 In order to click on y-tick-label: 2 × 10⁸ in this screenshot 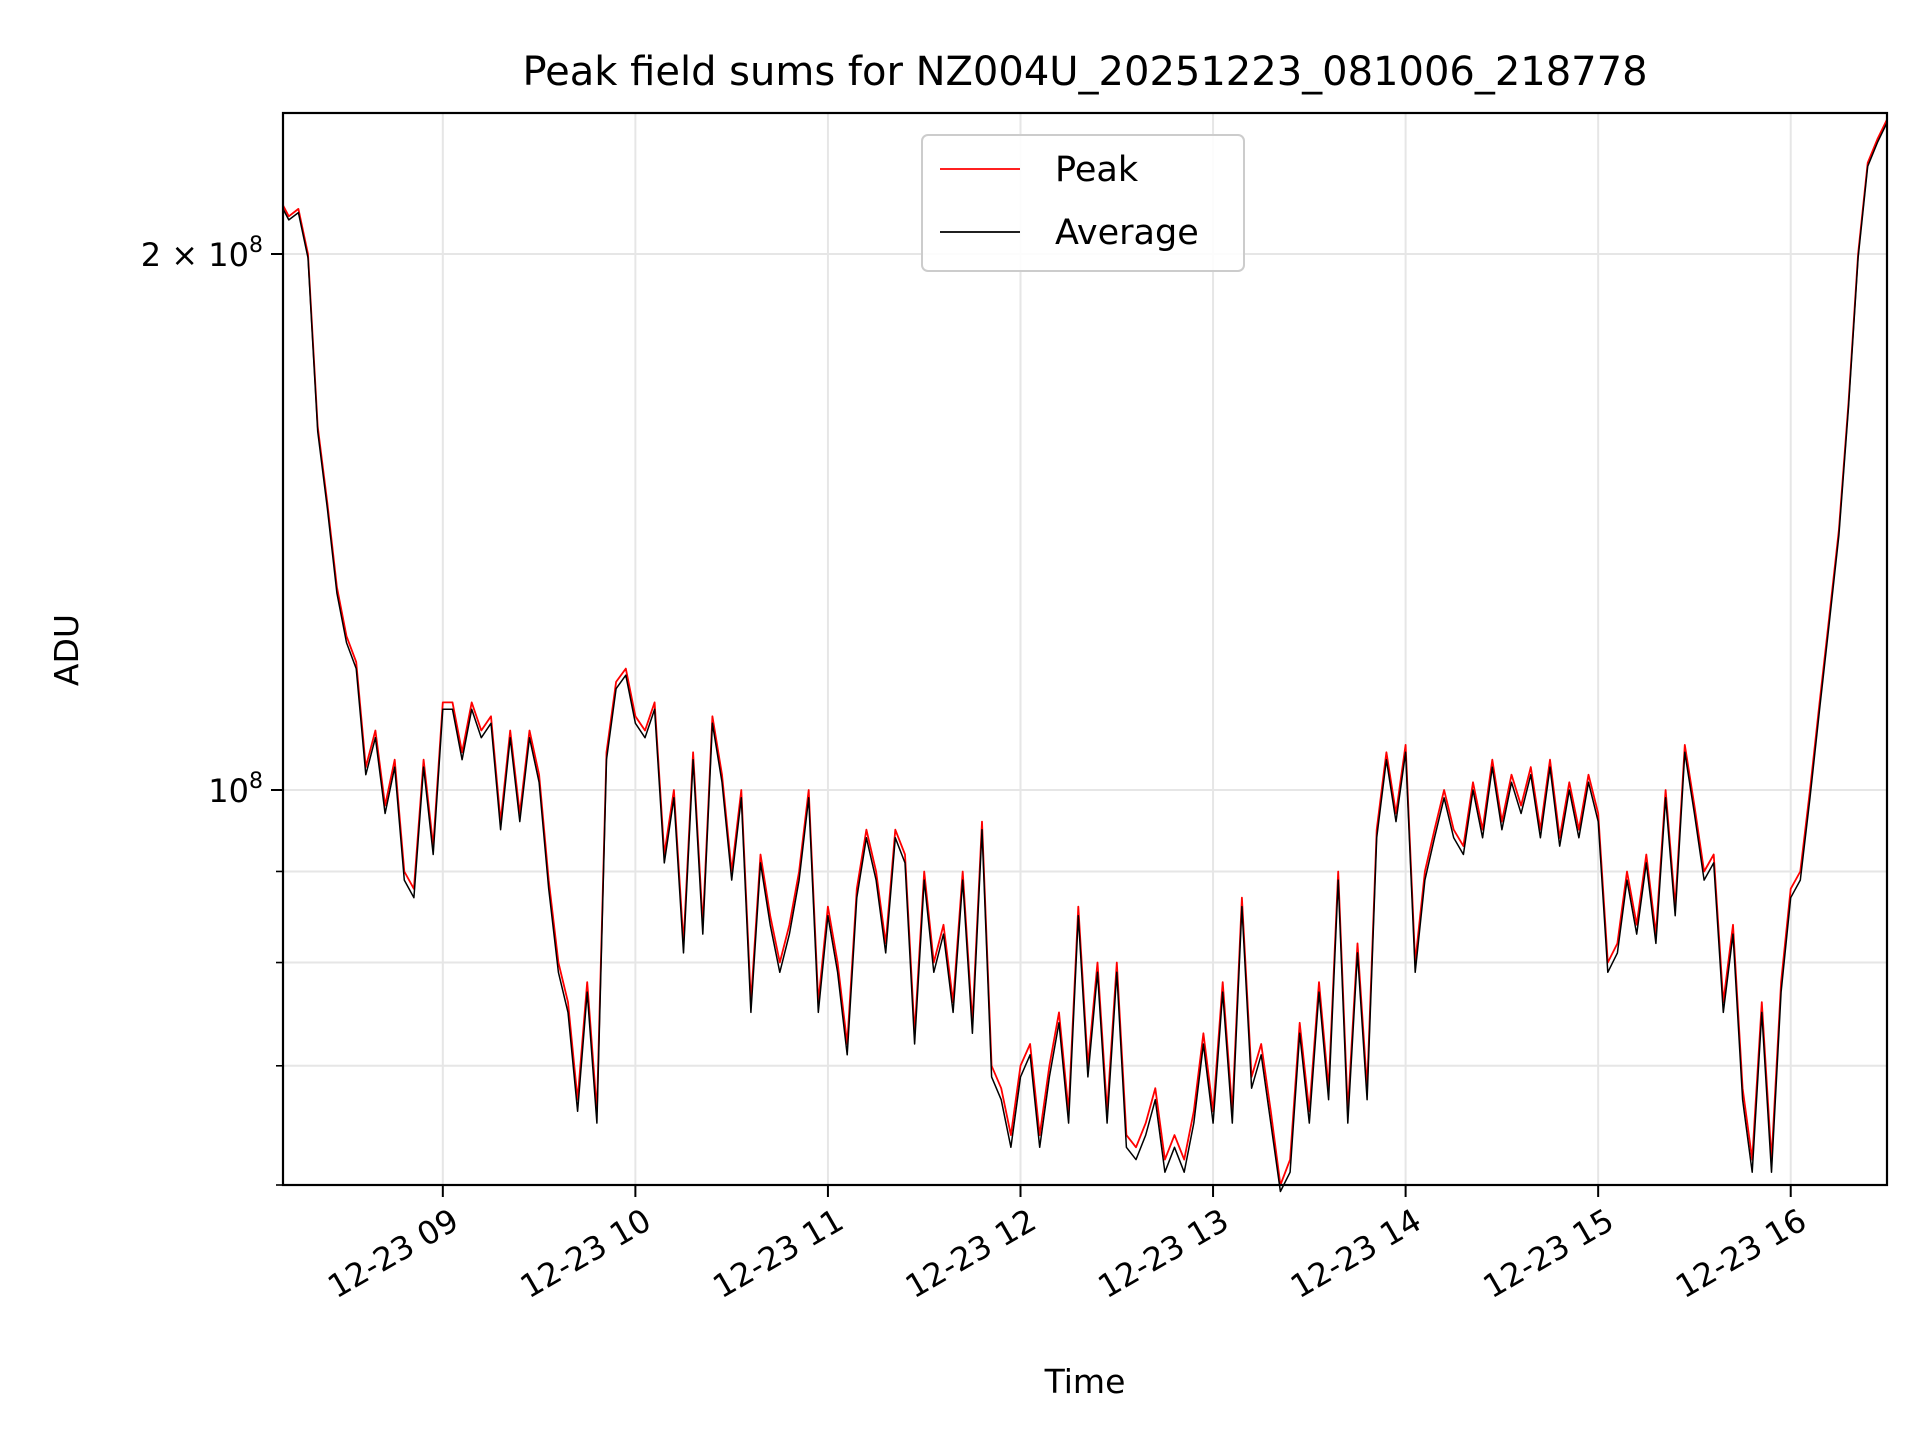, I will do `click(202, 253)`.